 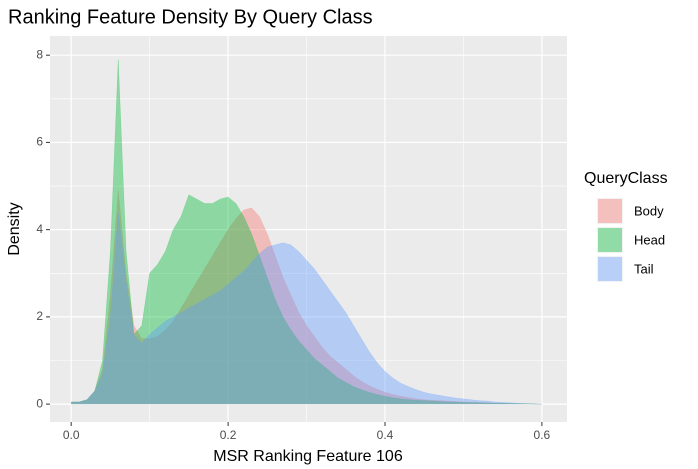 What do you see at coordinates (39, 54) in the screenshot?
I see `y-tick-label: 8` at bounding box center [39, 54].